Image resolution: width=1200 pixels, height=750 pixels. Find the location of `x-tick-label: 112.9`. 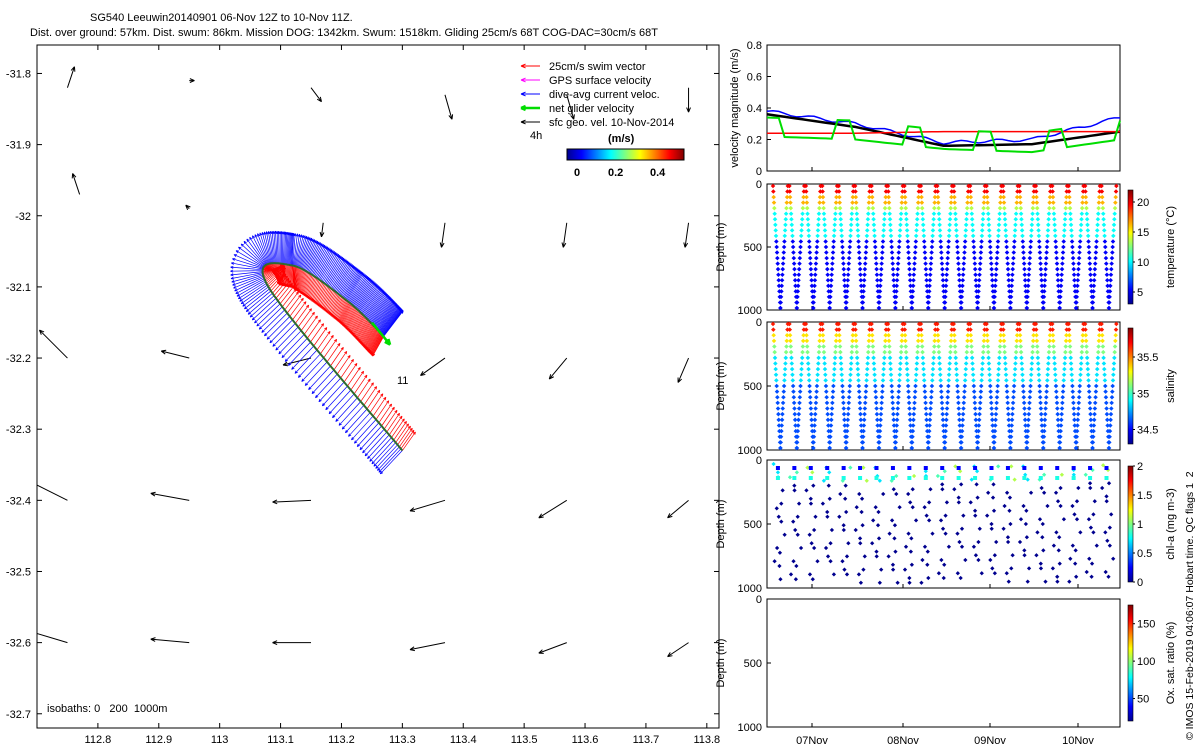

x-tick-label: 112.9 is located at coordinates (158, 740).